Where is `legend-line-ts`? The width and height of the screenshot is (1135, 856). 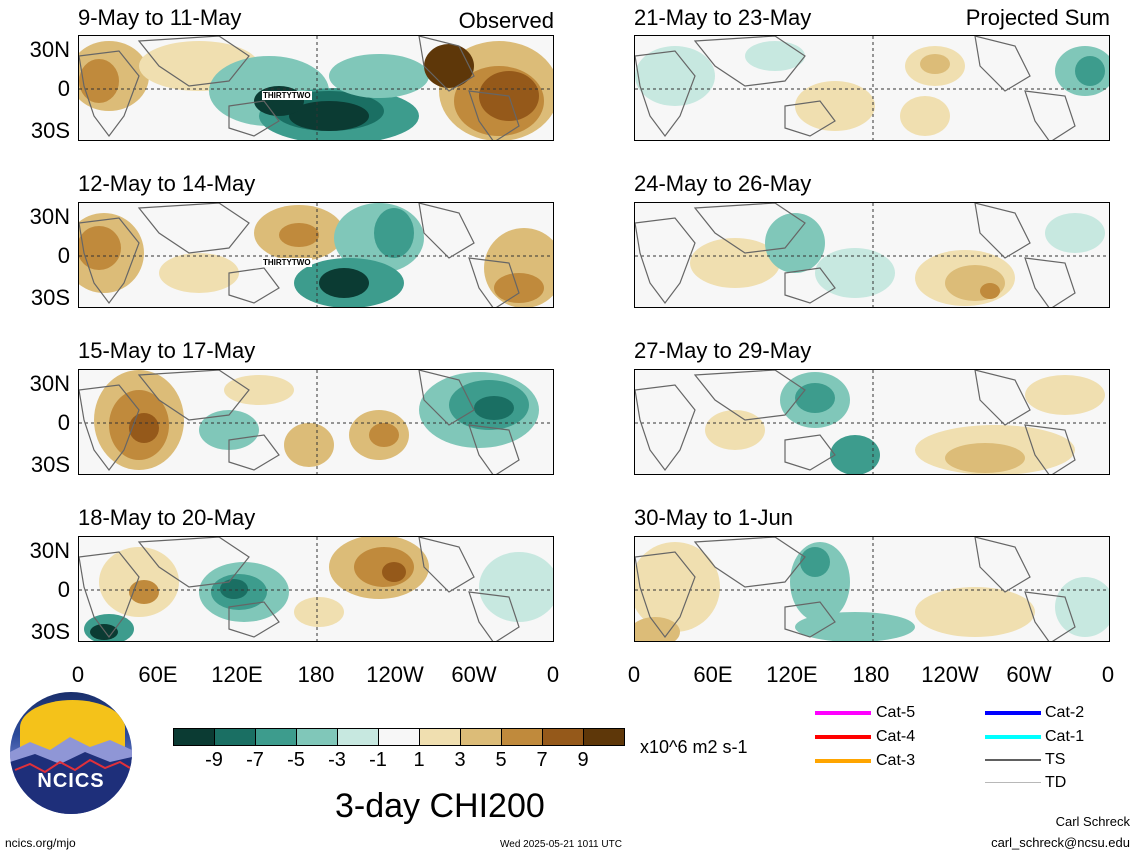
legend-line-ts is located at coordinates (1013, 760).